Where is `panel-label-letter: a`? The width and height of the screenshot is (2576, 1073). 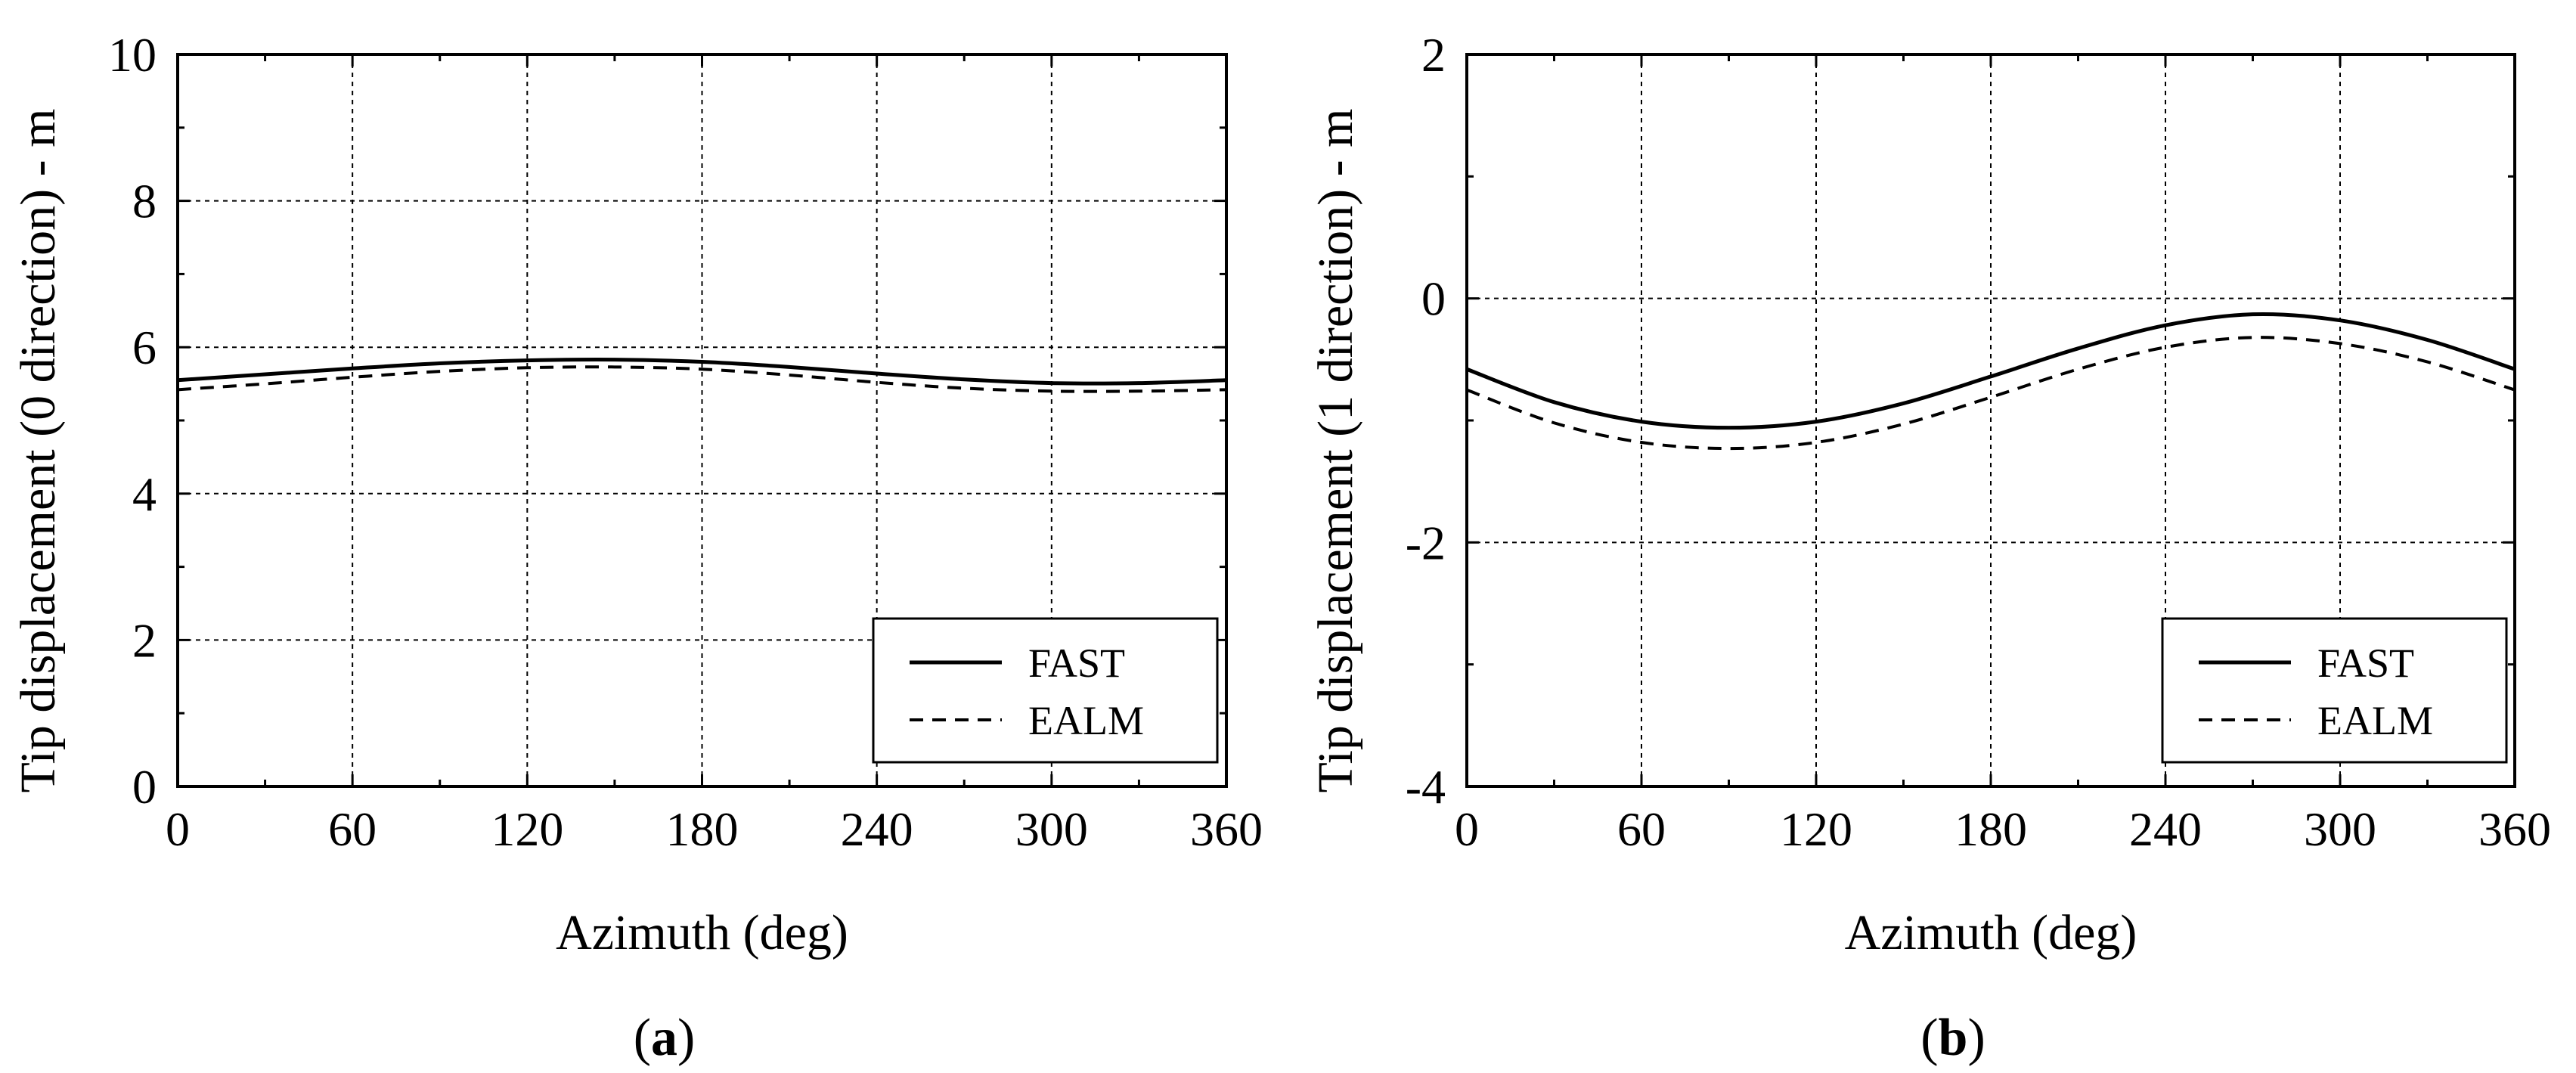 panel-label-letter: a is located at coordinates (664, 1038).